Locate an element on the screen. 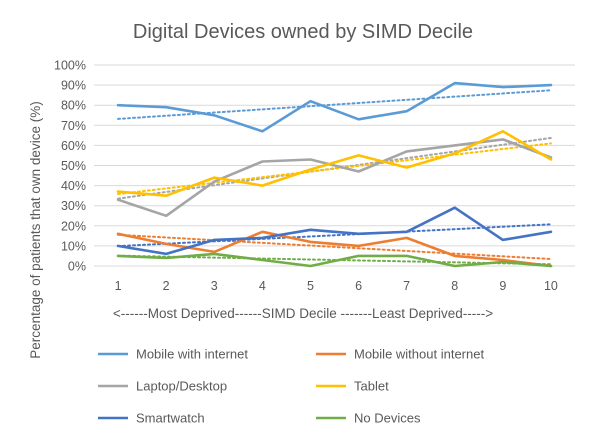 Image resolution: width=606 pixels, height=441 pixels. y-tick-label: 0% is located at coordinates (77, 267).